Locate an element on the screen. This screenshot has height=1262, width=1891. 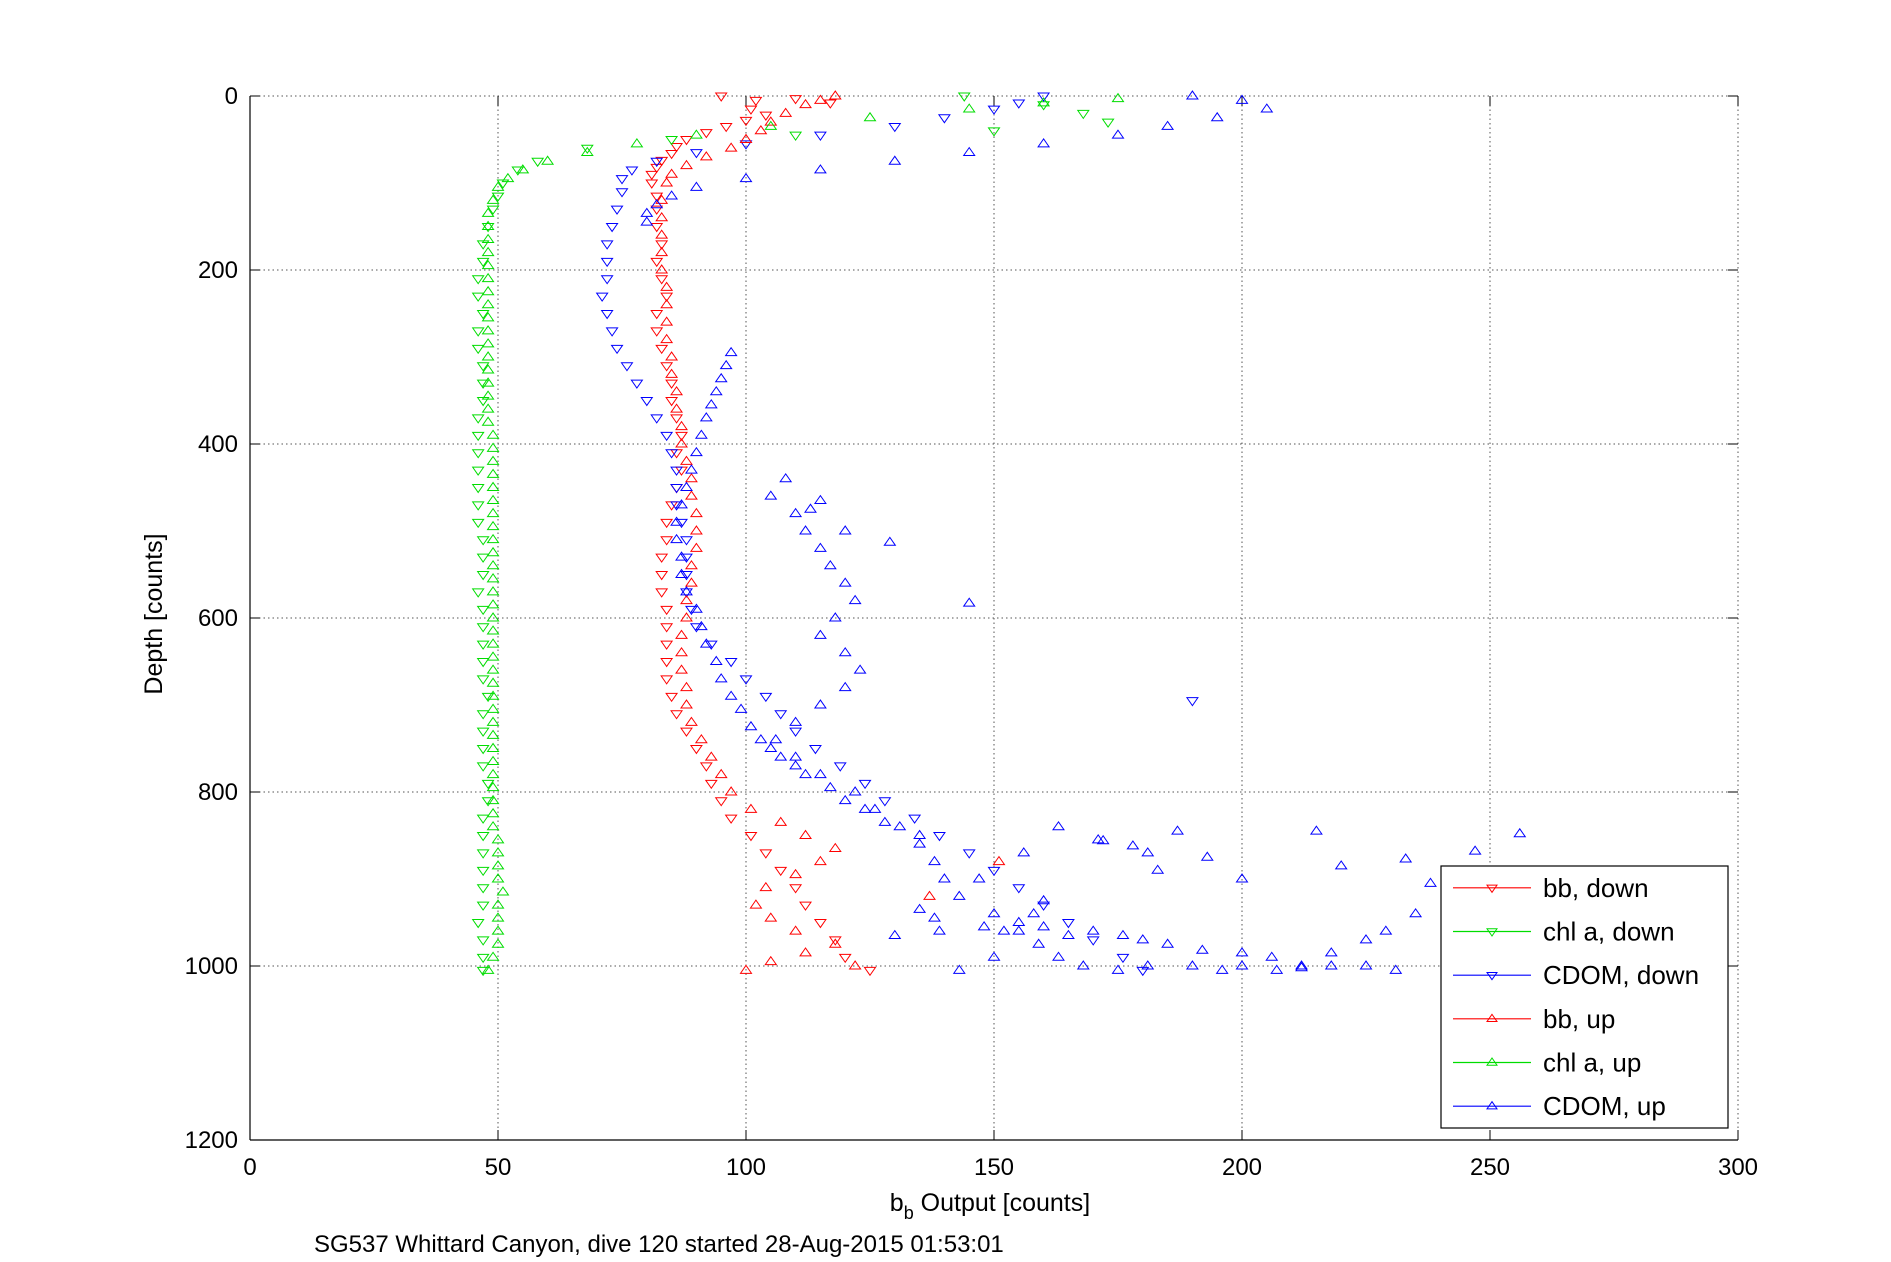
y-tick-label: 600 is located at coordinates (218, 618).